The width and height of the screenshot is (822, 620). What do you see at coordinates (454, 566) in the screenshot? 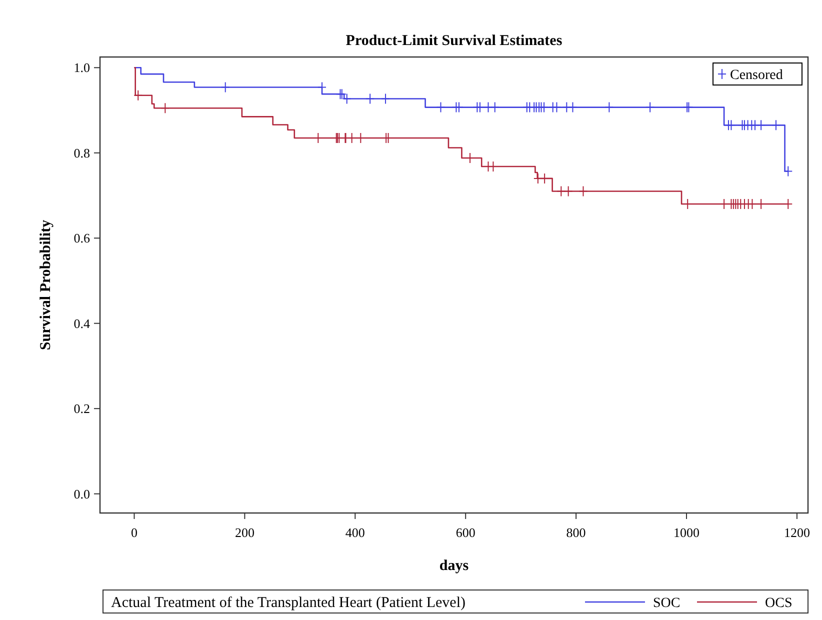
I see `x-axis-title: days` at bounding box center [454, 566].